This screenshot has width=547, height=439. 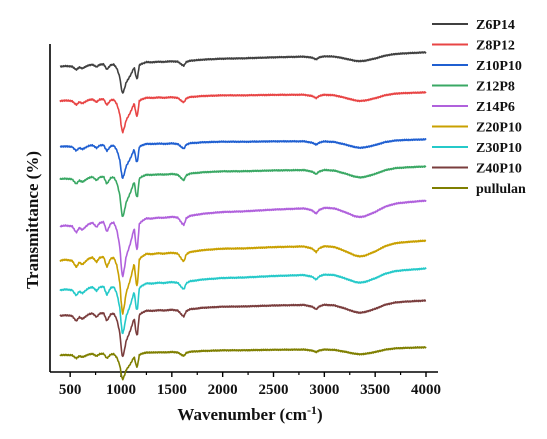 I want to click on legend-label-z10p10: Z10P10, so click(x=499, y=66).